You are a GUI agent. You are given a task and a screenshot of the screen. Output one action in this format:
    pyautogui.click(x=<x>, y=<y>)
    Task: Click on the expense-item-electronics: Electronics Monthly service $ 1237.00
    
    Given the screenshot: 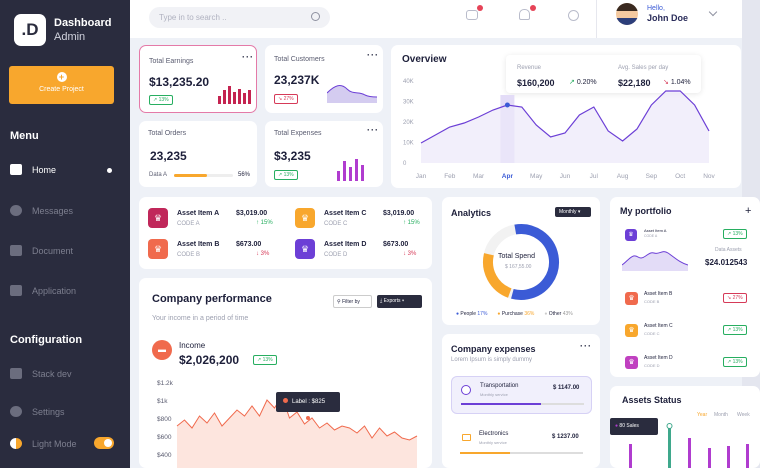 What is the action you would take?
    pyautogui.click(x=521, y=444)
    